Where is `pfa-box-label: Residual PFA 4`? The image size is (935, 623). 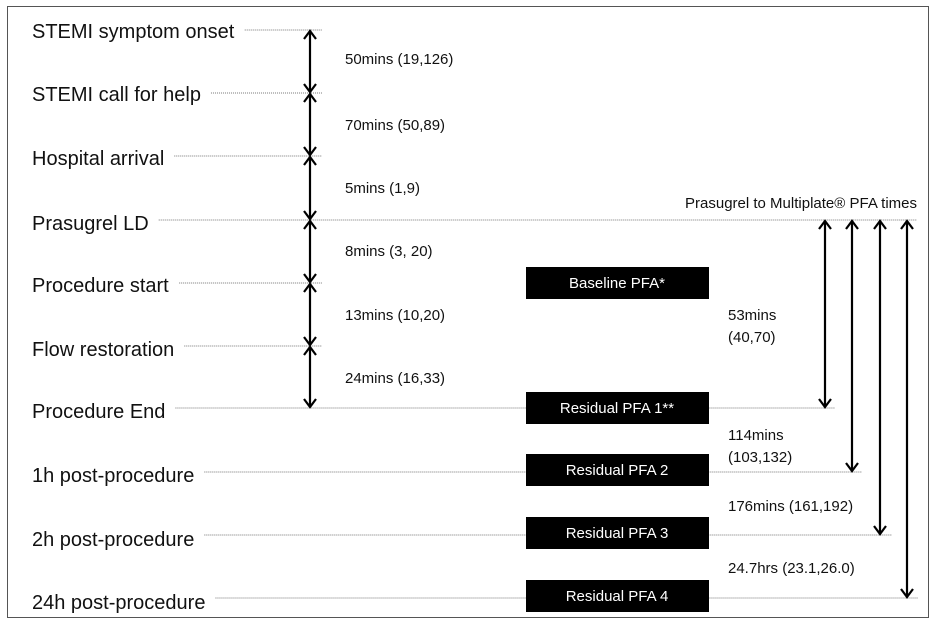
pfa-box-label: Residual PFA 4 is located at coordinates (617, 596).